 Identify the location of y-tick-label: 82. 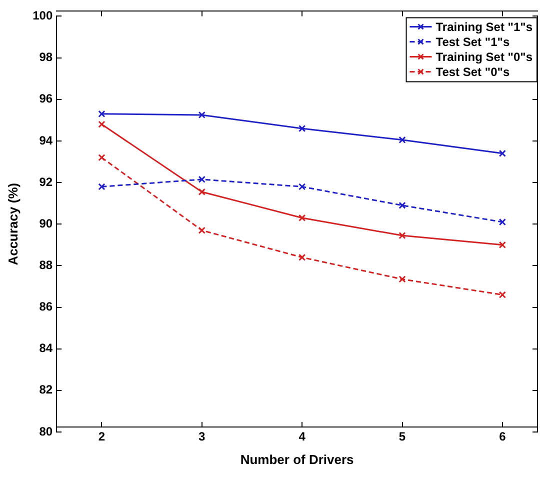
(46, 389).